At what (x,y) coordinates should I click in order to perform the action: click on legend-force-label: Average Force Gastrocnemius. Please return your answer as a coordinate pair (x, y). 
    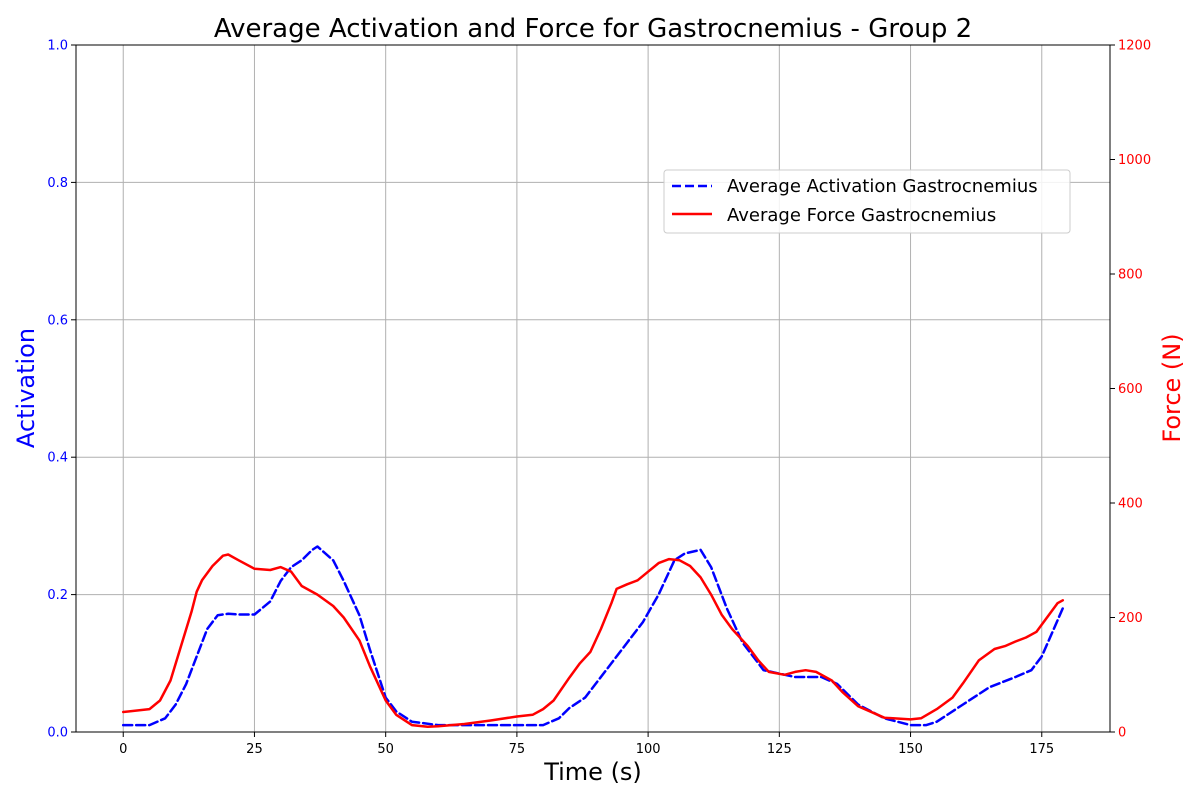
    Looking at the image, I should click on (861, 215).